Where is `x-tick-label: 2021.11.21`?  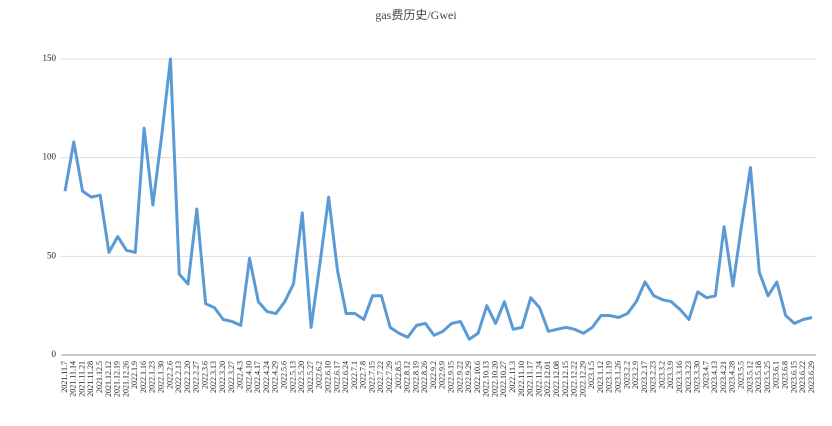 x-tick-label: 2021.11.21 is located at coordinates (81, 379).